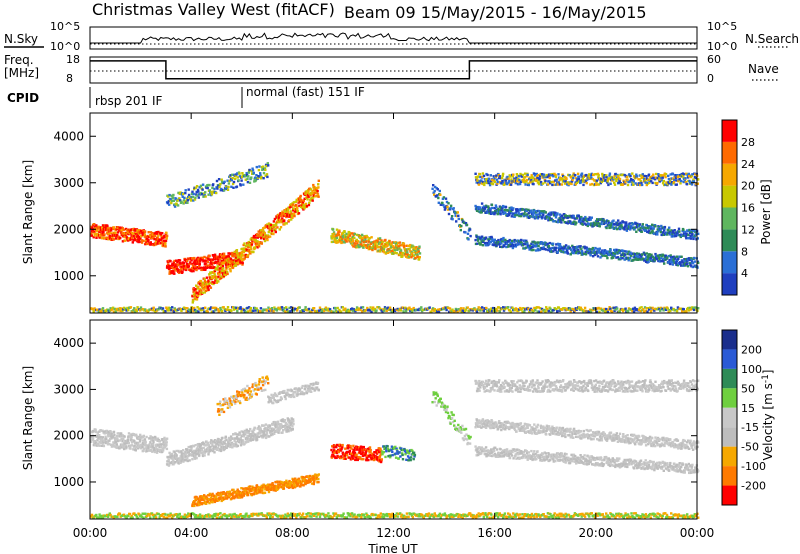  I want to click on power-ytick-label-2000: 2000, so click(68, 229).